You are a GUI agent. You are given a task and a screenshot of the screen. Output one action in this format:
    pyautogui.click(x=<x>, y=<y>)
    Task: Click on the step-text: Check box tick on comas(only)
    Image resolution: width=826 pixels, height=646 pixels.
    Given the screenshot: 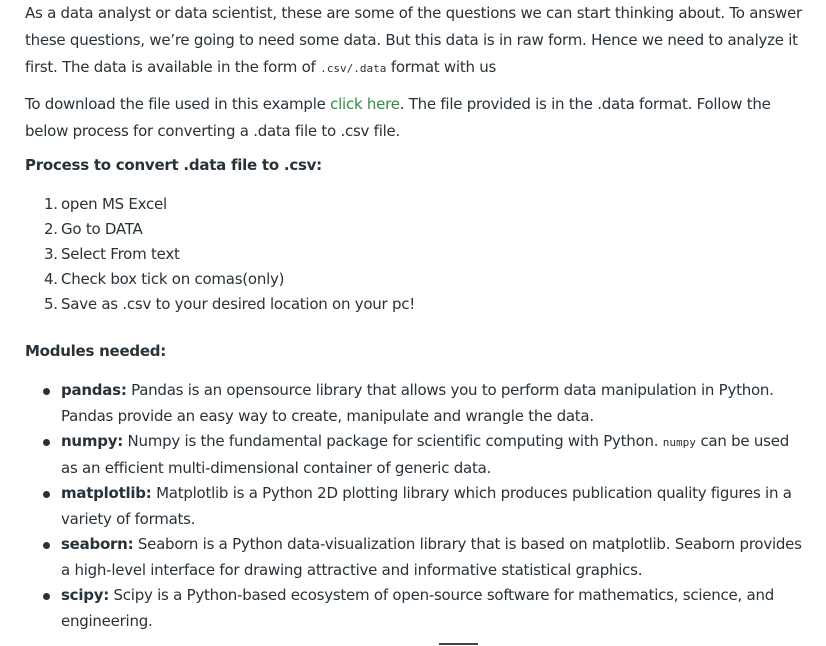 What is the action you would take?
    pyautogui.click(x=173, y=279)
    